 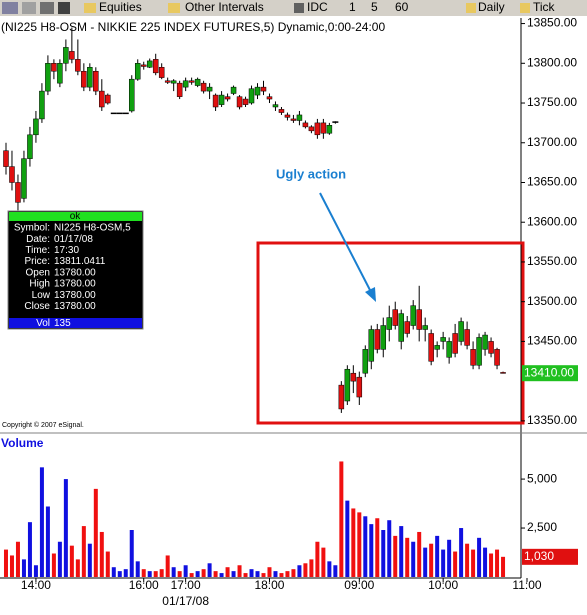 I want to click on y-tick-label: 13350.00, so click(x=552, y=420).